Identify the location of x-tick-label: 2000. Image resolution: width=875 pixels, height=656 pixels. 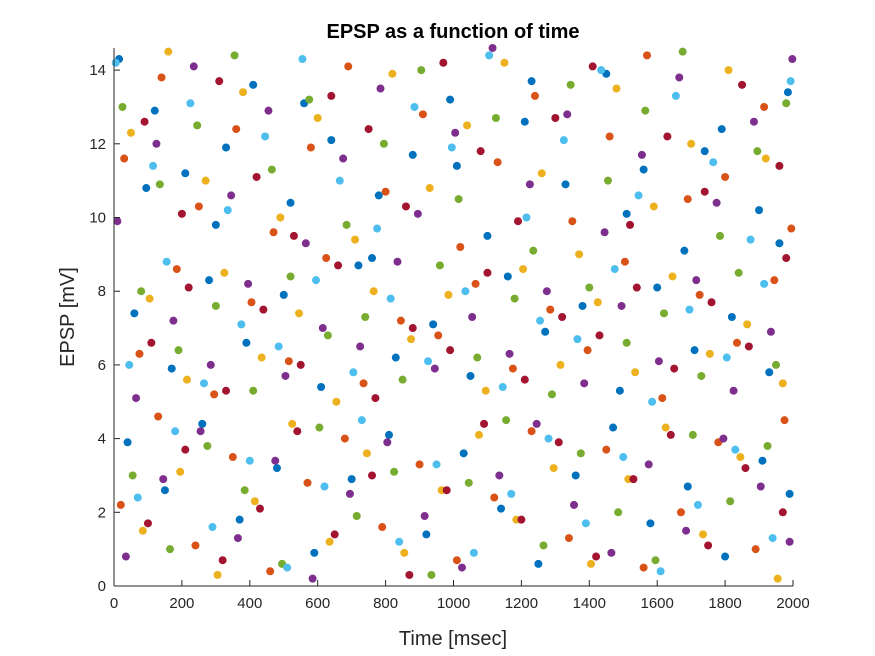
(792, 603).